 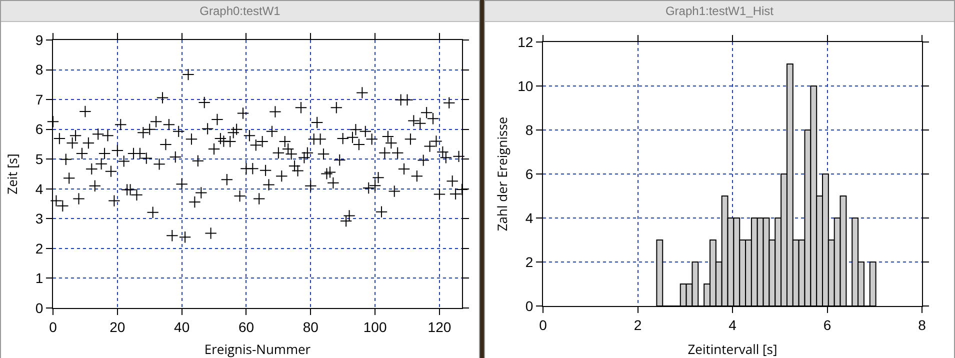 What do you see at coordinates (39, 218) in the screenshot?
I see `y-tick-label: 3` at bounding box center [39, 218].